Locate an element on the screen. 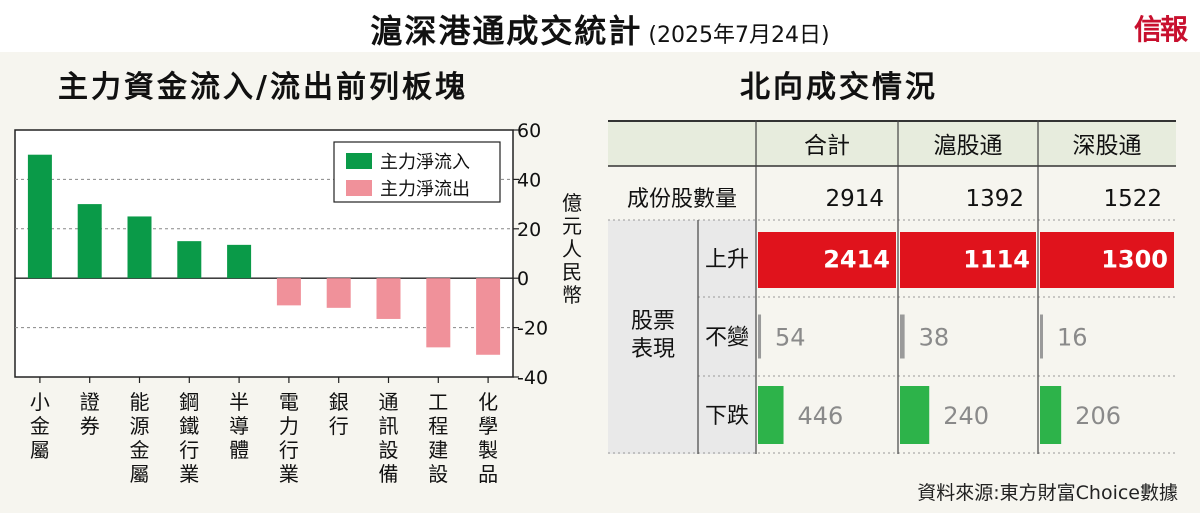  constituents-value-3: 1522 is located at coordinates (1132, 199).